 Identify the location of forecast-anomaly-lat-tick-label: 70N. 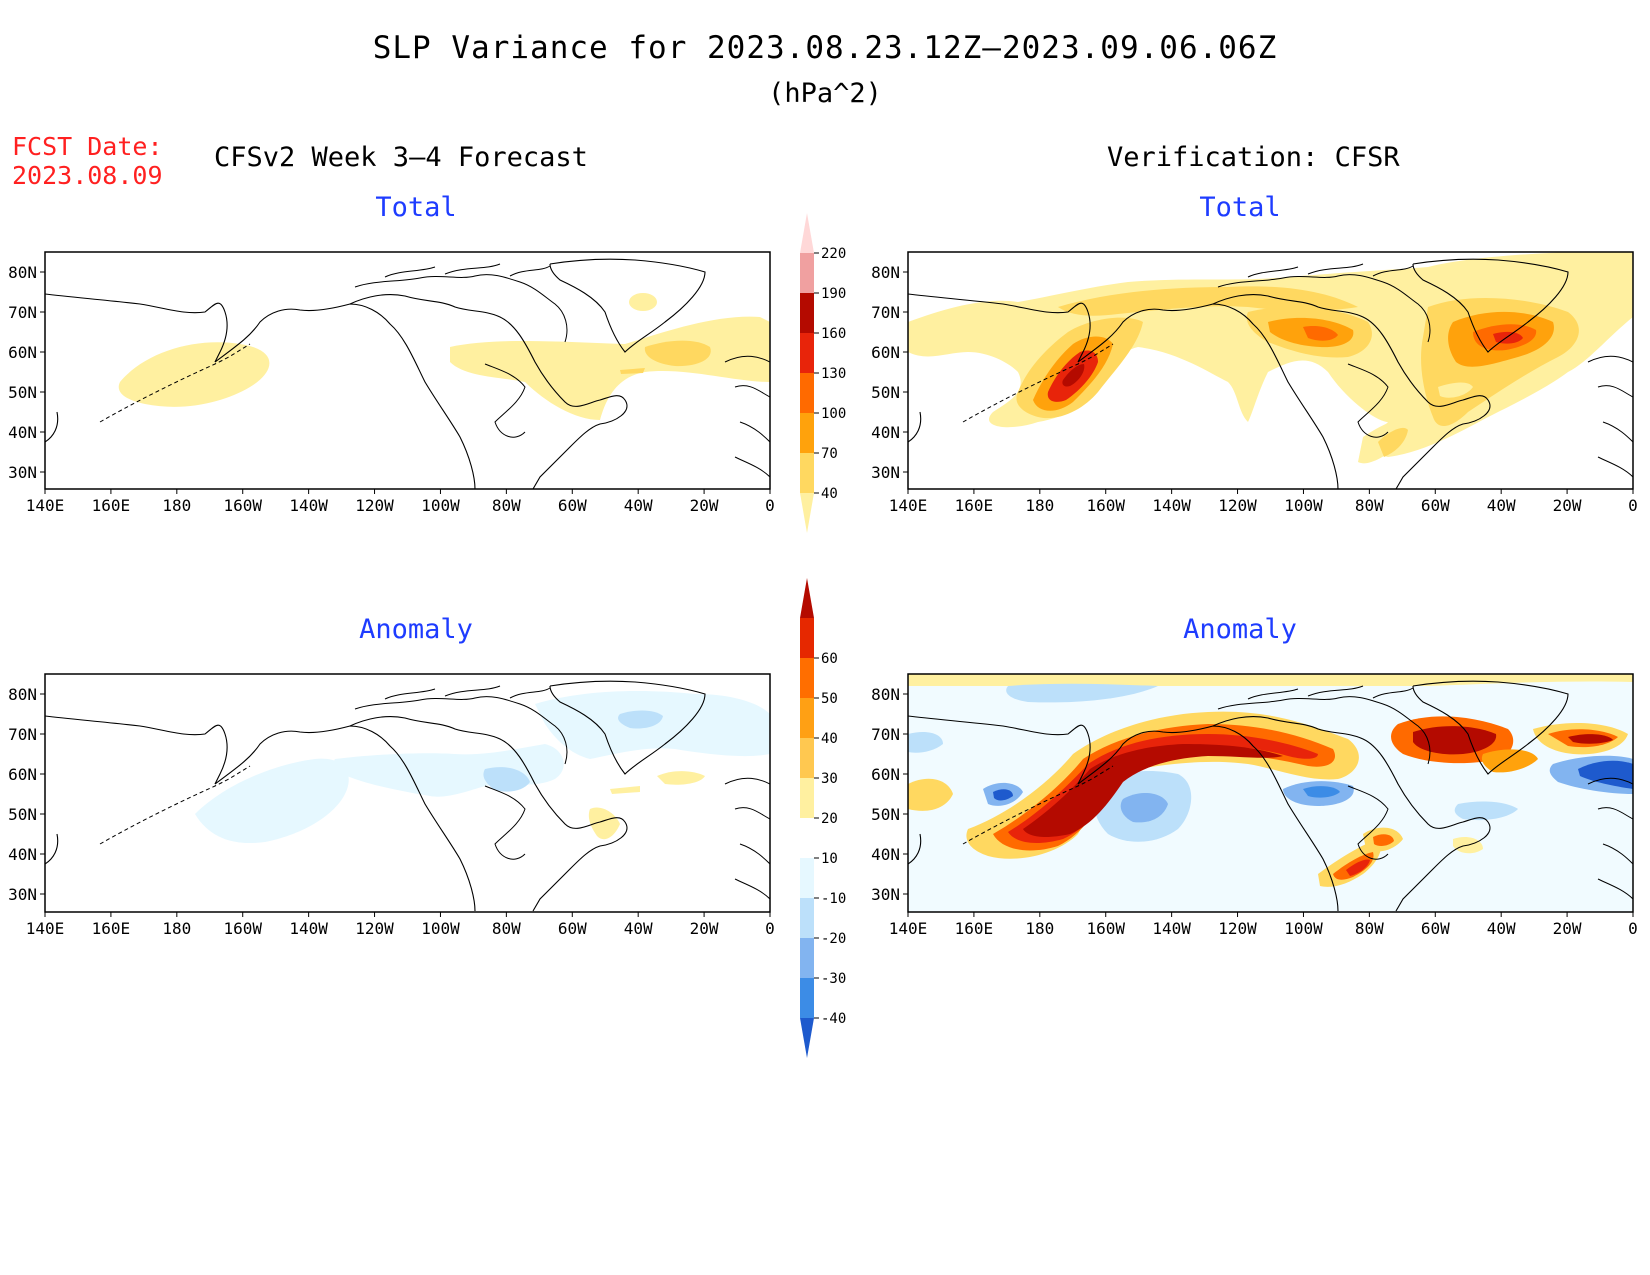
(22, 734).